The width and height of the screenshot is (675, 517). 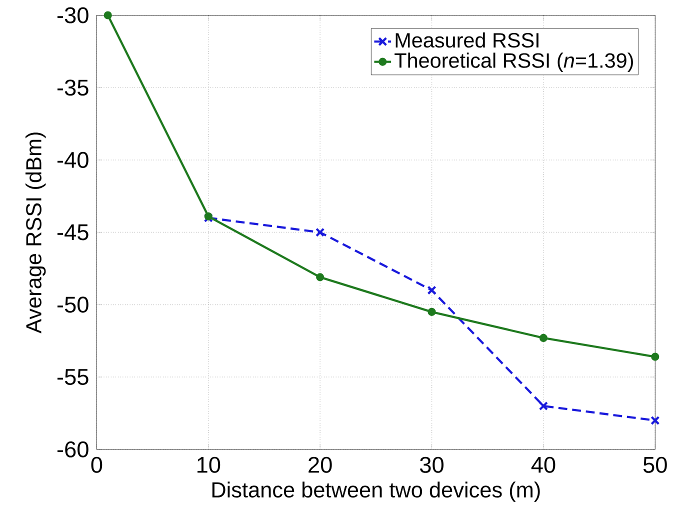 What do you see at coordinates (72, 160) in the screenshot?
I see `y-tick-label: -40` at bounding box center [72, 160].